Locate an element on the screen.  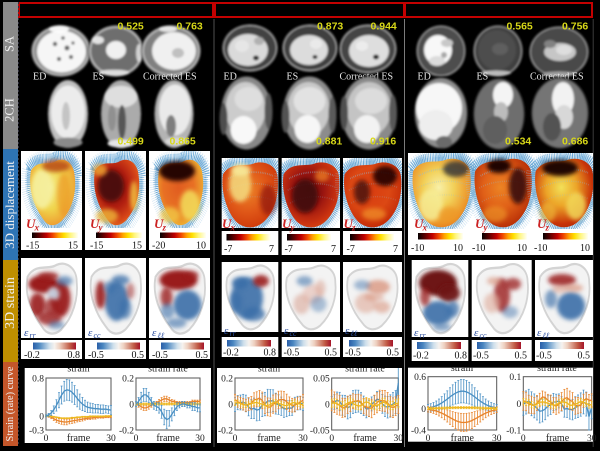
svg-text: y is located at coordinates (293, 228).